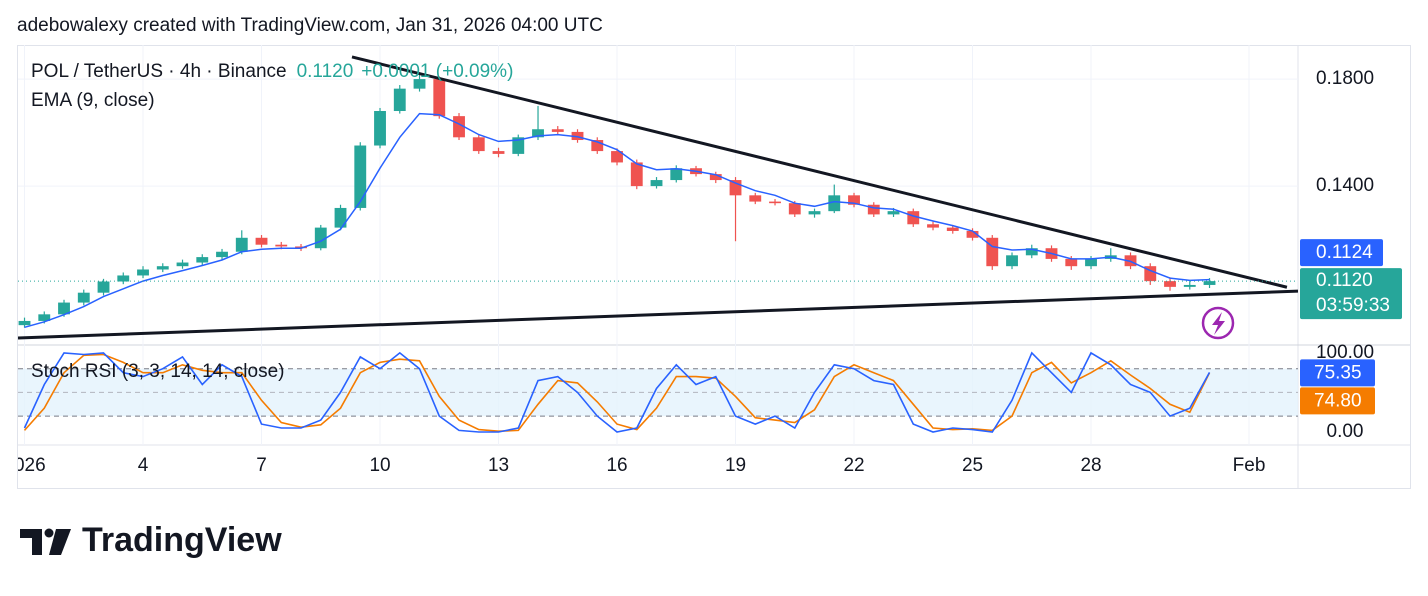 The height and width of the screenshot is (596, 1428). I want to click on indicator-pane, so click(658, 392).